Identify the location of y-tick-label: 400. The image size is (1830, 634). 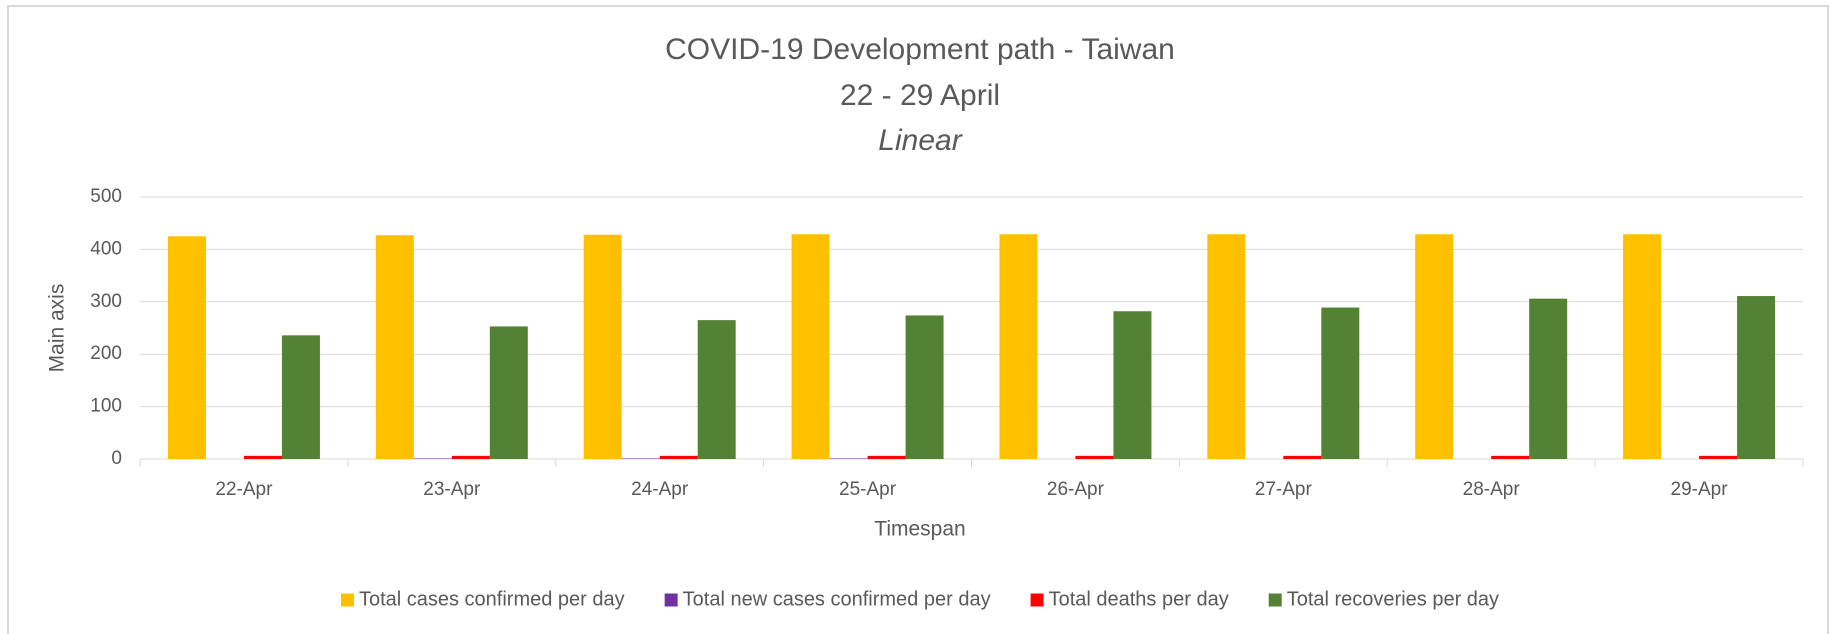
(106, 248).